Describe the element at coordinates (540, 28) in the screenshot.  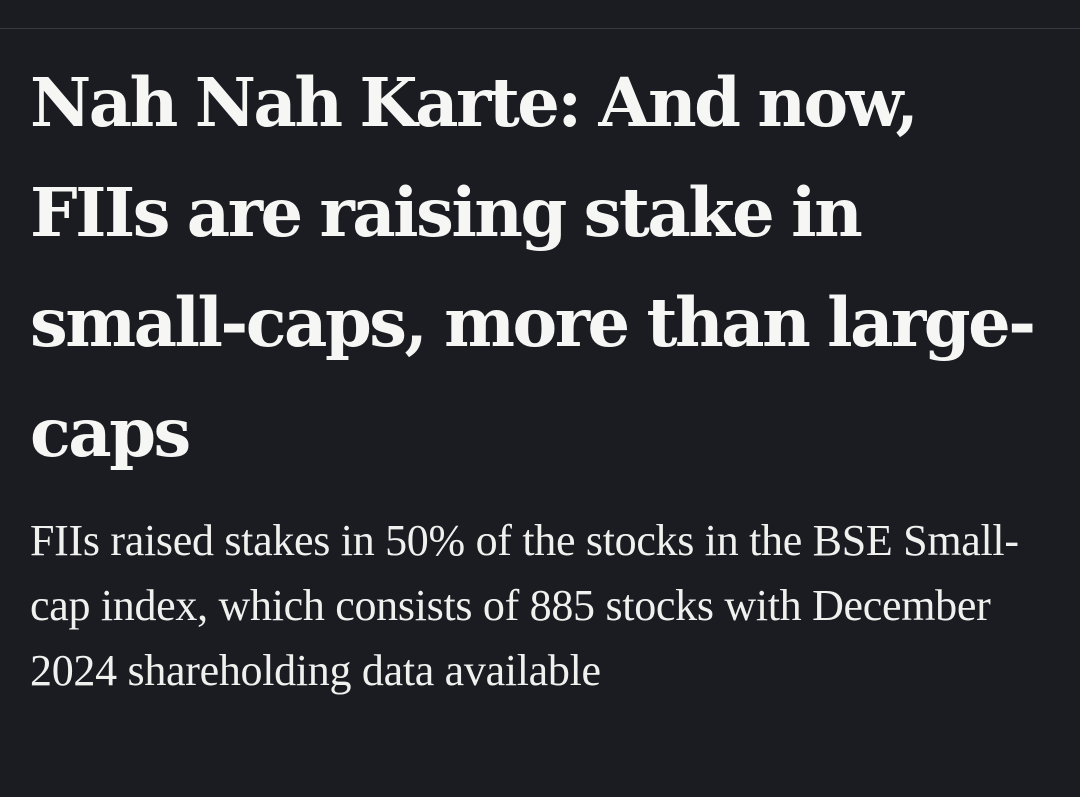
I see `top-divider` at that location.